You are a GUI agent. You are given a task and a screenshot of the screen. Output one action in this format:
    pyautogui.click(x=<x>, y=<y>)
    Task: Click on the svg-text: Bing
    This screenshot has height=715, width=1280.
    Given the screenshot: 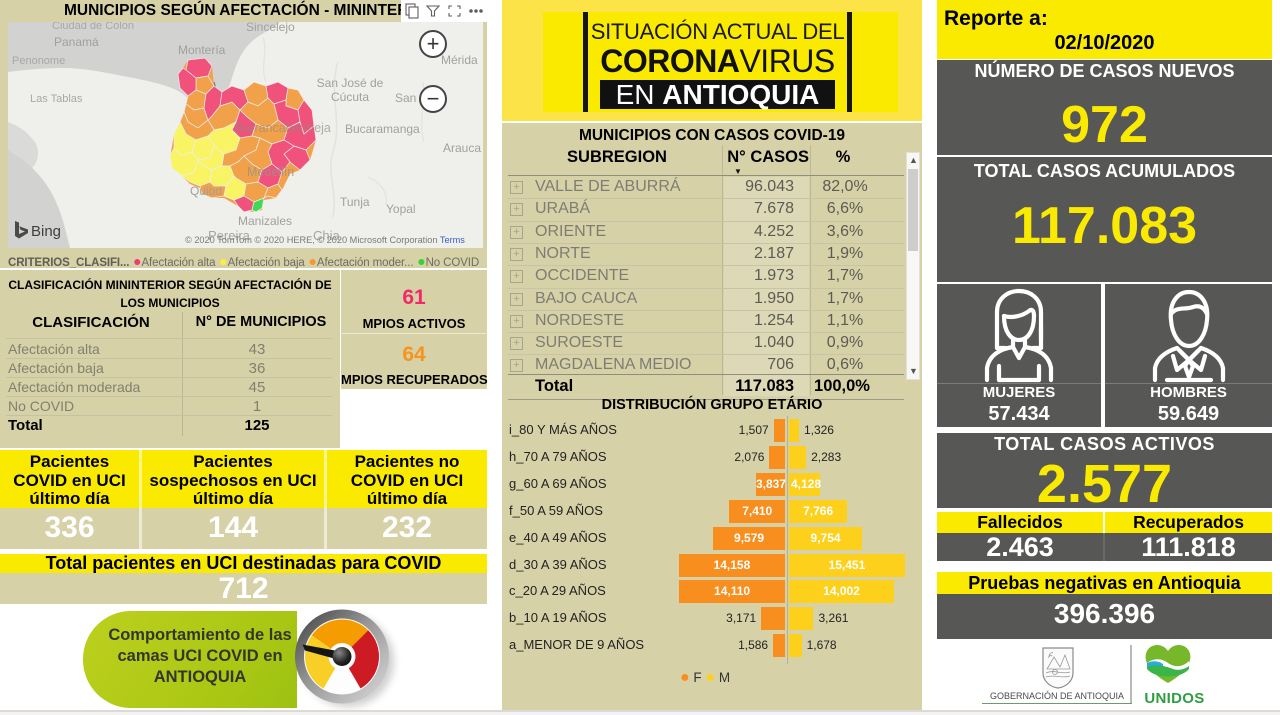 What is the action you would take?
    pyautogui.click(x=46, y=231)
    